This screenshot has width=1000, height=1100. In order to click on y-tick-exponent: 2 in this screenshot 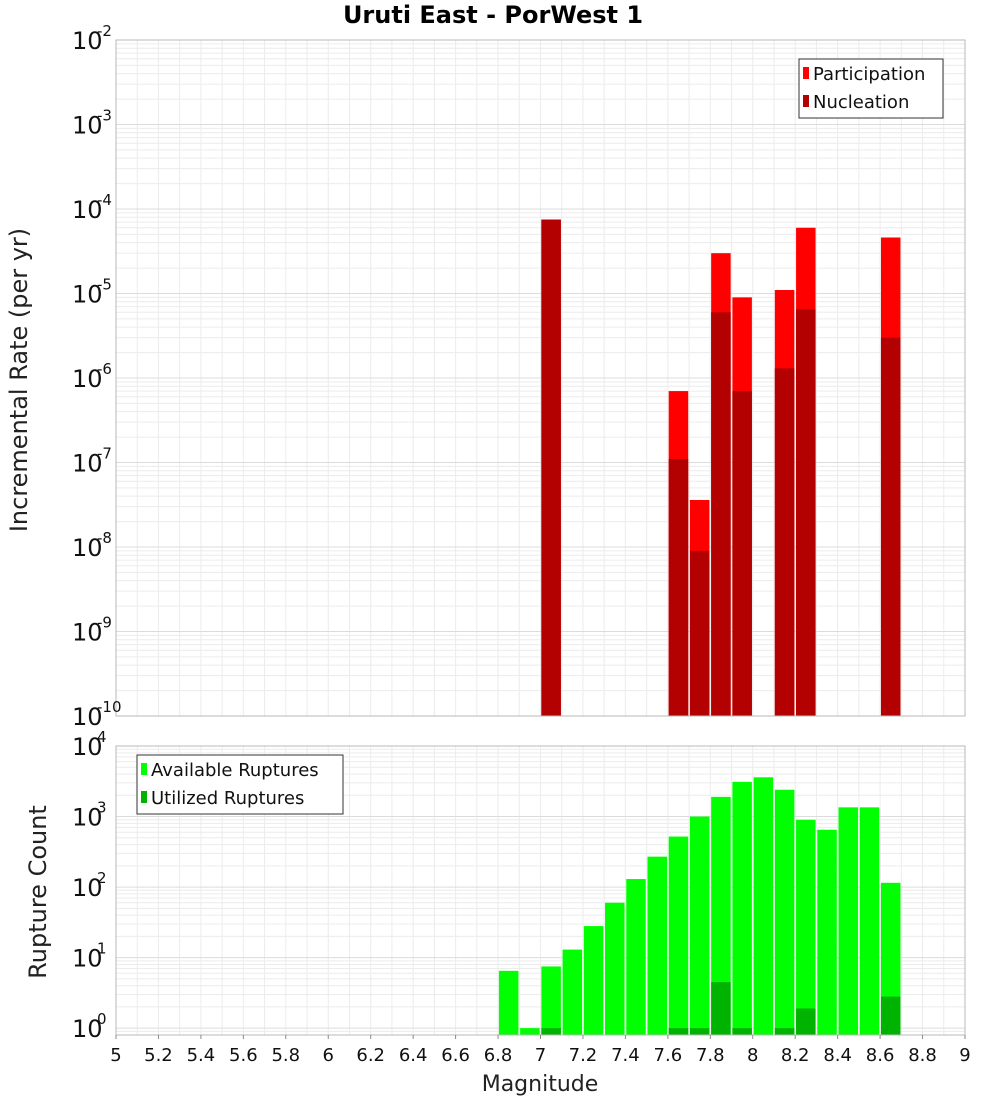, I will do `click(102, 878)`.